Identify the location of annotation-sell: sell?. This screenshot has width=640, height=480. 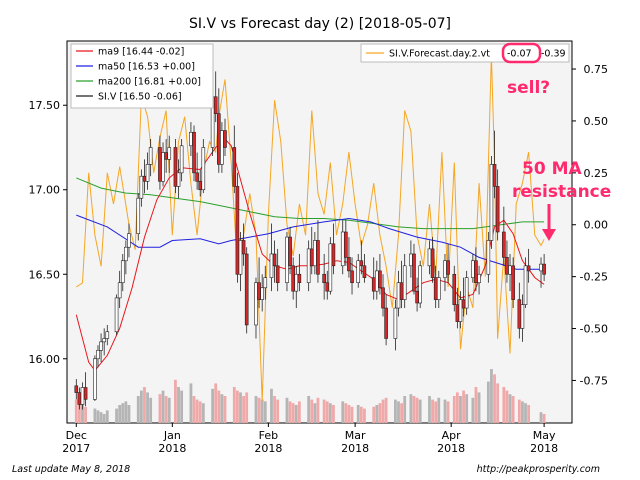
(528, 88).